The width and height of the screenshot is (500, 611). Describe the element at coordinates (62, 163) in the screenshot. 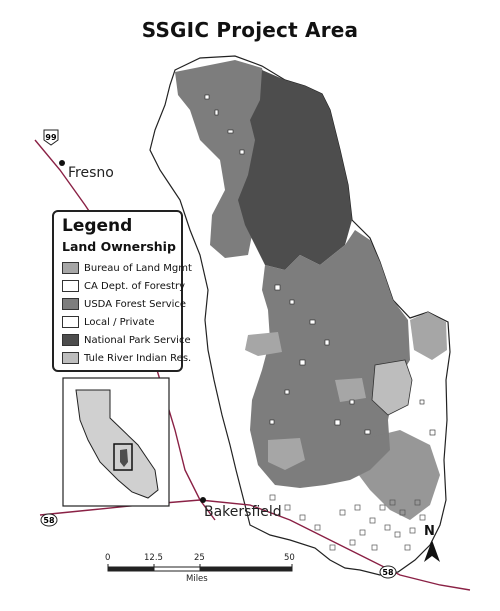

I see `fresno-dot` at that location.